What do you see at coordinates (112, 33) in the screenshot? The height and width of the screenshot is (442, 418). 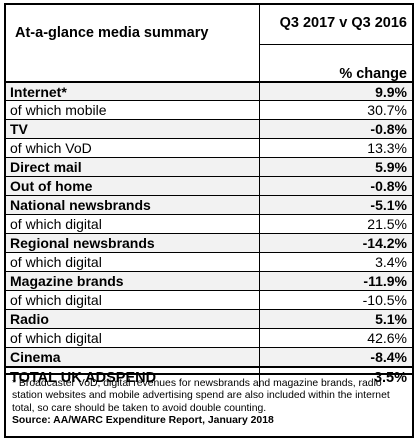 I see `table-title: At-a-glance media summary` at bounding box center [112, 33].